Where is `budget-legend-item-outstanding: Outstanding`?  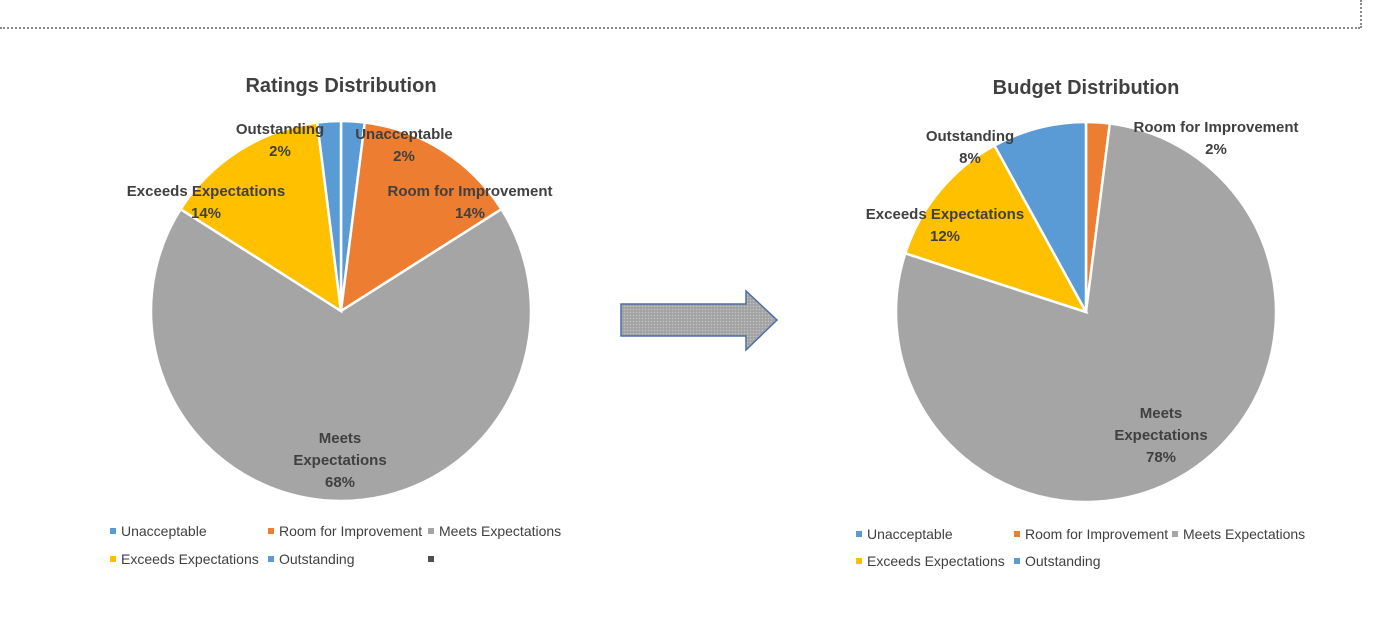
budget-legend-item-outstanding: Outstanding is located at coordinates (1057, 561).